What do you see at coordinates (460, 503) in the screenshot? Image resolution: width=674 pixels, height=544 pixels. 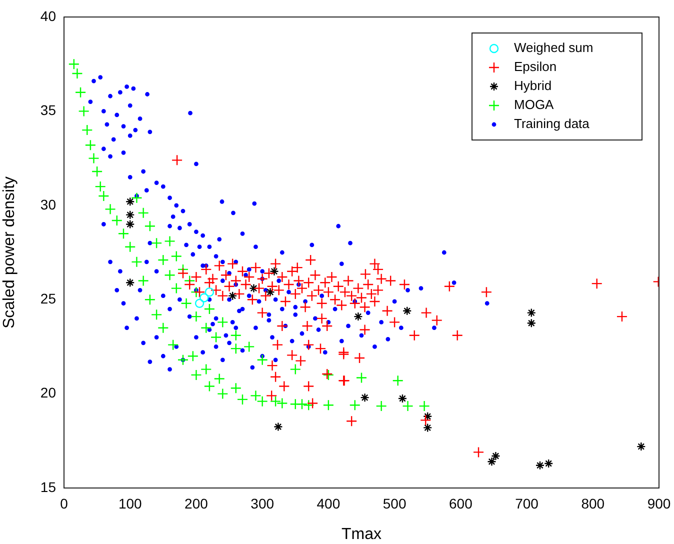 I see `x-tick-label: 600` at bounding box center [460, 503].